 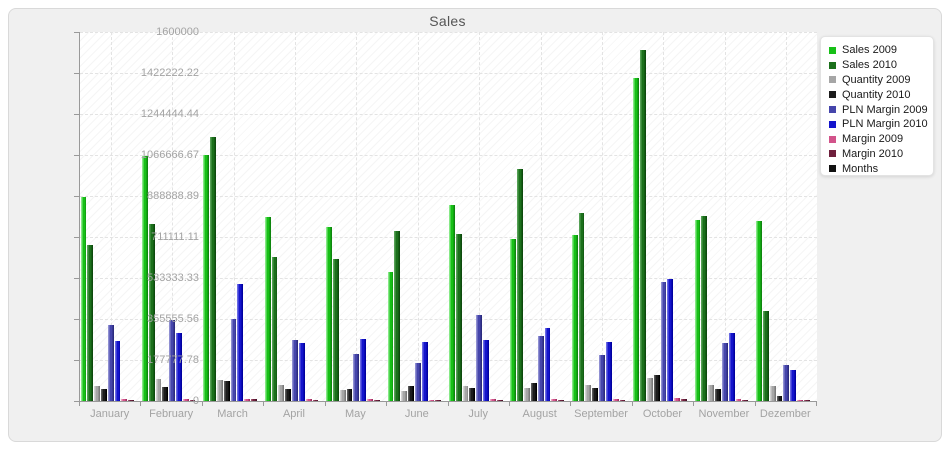 What do you see at coordinates (219, 390) in the screenshot?
I see `bar-quantity-2009-march` at bounding box center [219, 390].